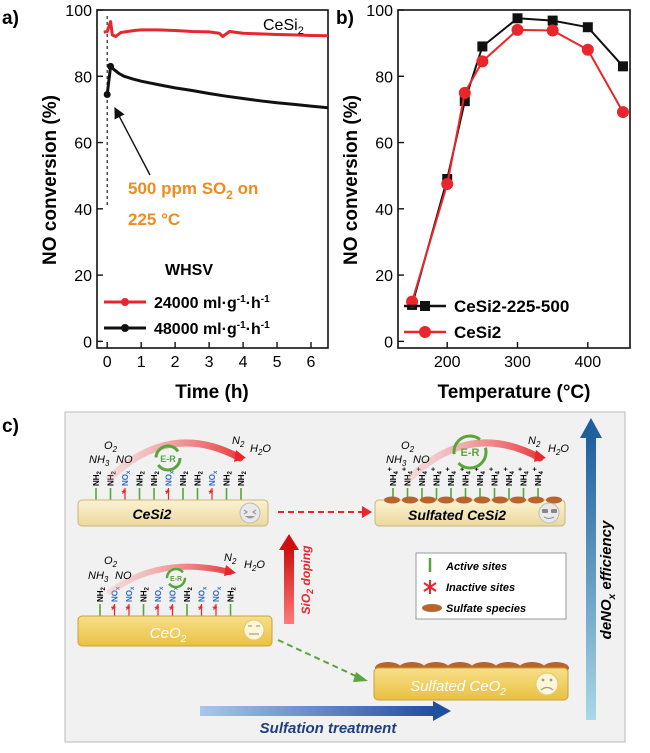 Image resolution: width=650 pixels, height=753 pixels. I want to click on sulfated-cesi2-h2o: H2O, so click(558, 450).